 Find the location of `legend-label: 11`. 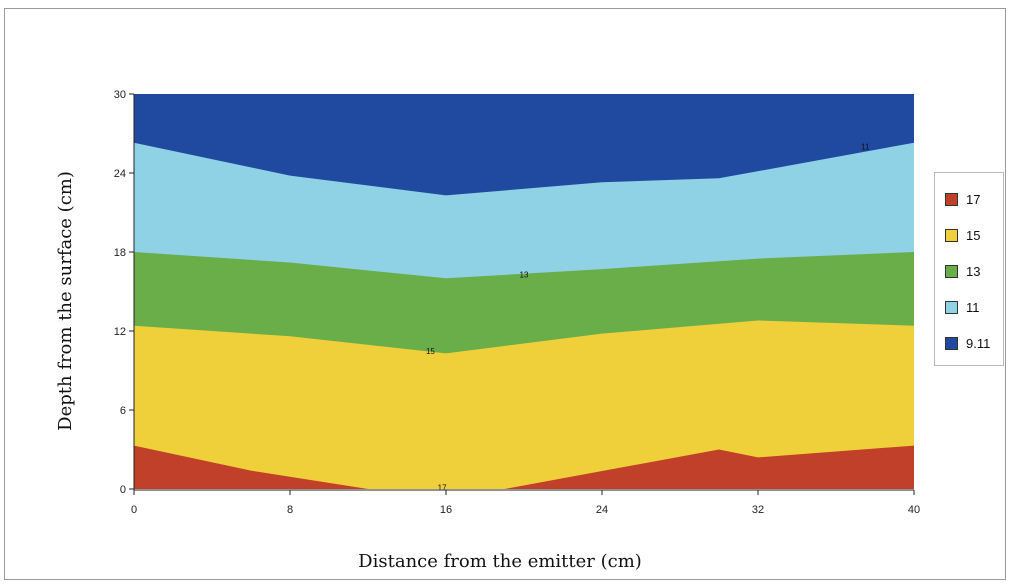

legend-label: 11 is located at coordinates (973, 307).